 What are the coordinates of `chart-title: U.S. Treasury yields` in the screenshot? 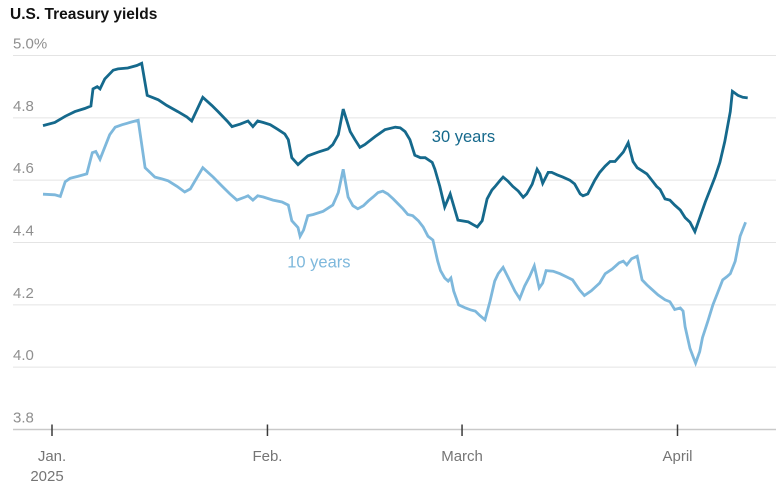 It's located at (84, 14).